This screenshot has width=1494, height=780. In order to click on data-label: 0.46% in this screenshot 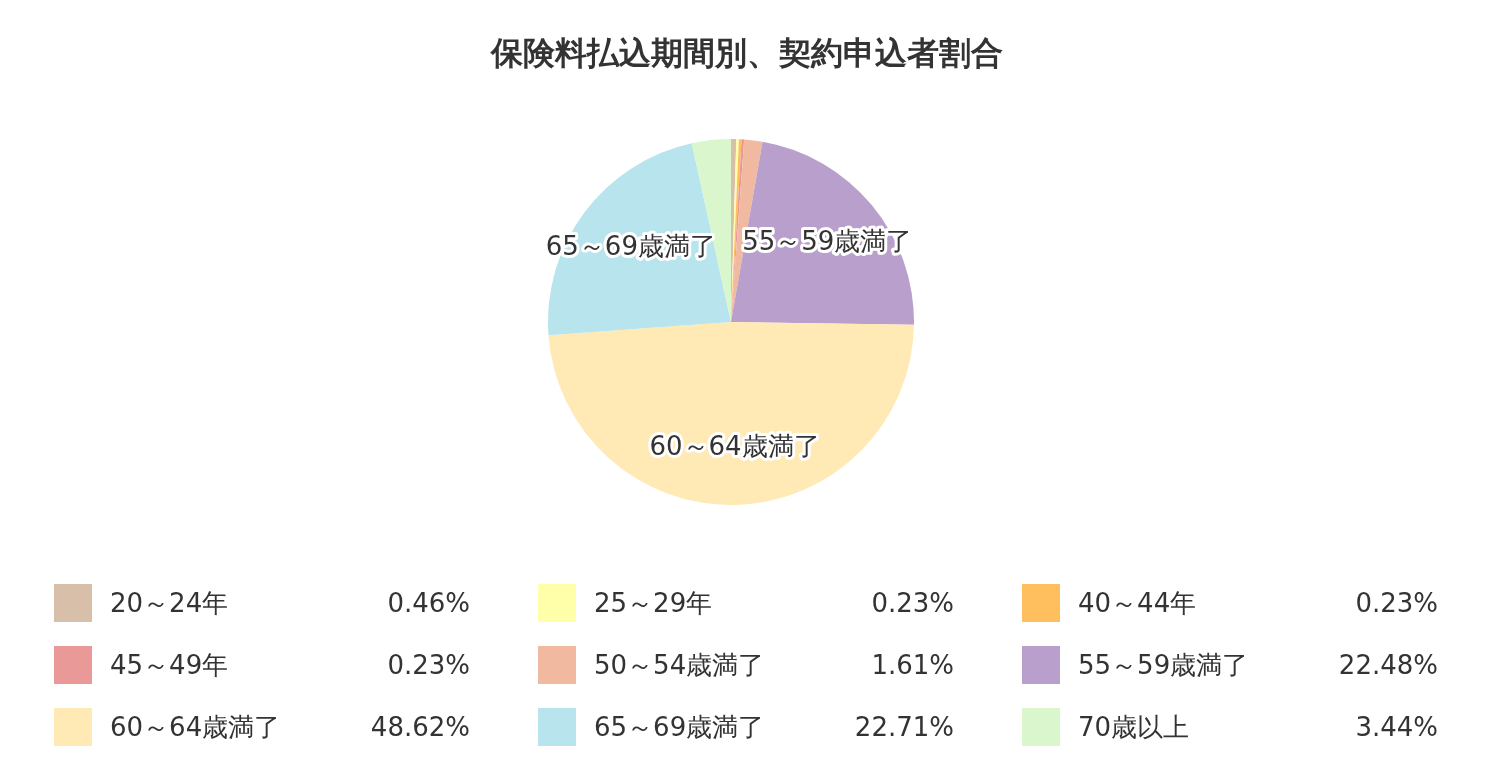, I will do `click(428, 603)`.